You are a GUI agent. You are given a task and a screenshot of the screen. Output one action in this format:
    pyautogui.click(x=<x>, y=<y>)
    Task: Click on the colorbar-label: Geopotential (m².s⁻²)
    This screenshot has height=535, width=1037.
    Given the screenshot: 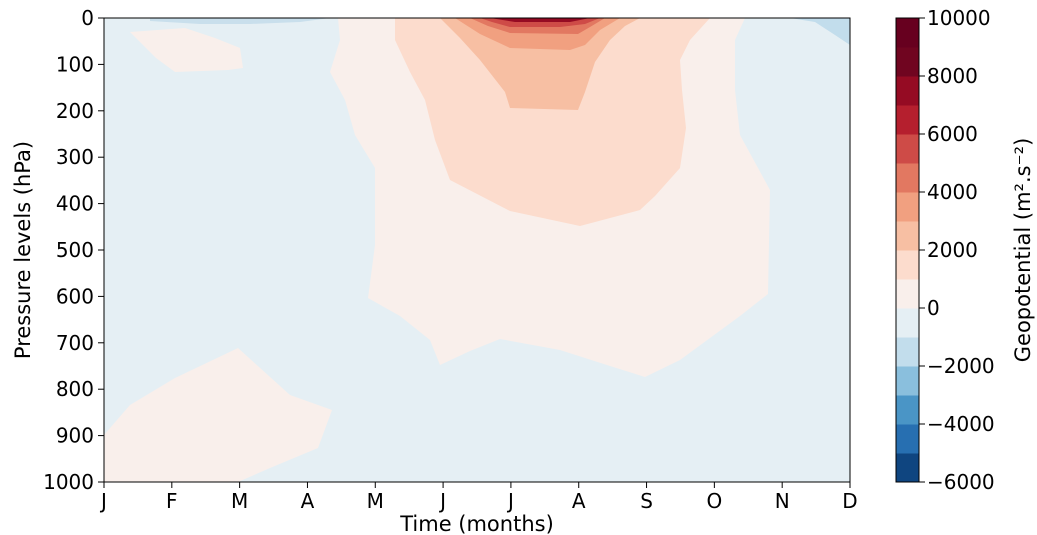 What is the action you would take?
    pyautogui.click(x=1023, y=250)
    